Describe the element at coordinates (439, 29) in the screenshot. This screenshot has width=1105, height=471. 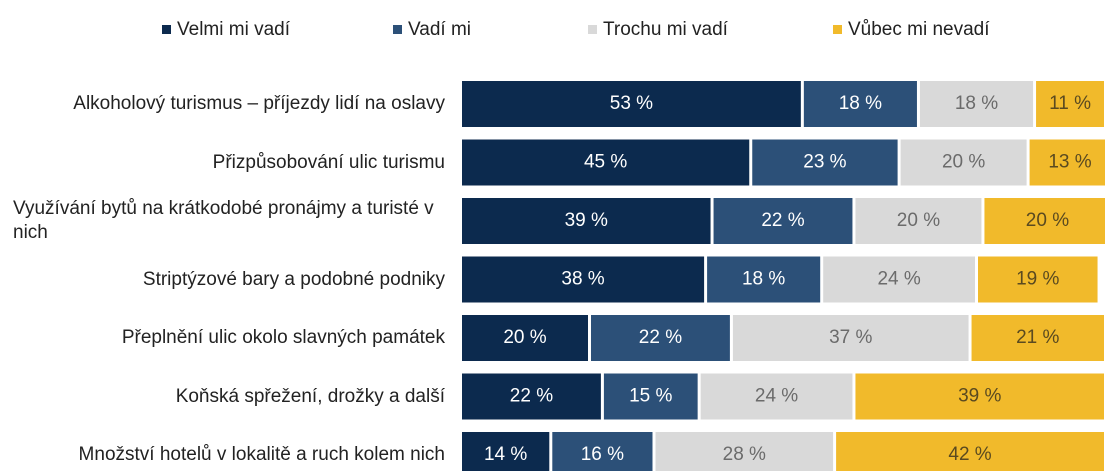
I see `legend-label: Vadí mi` at that location.